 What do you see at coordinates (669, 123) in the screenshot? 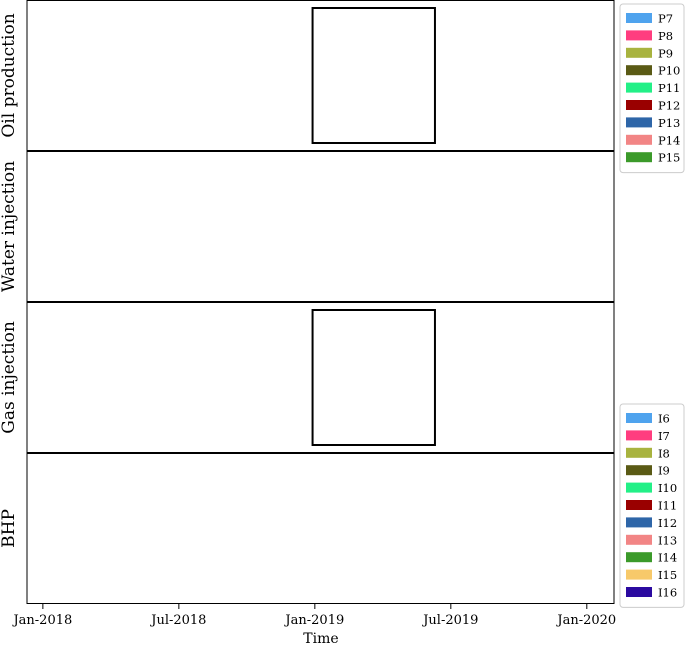
I see `legend-label-p13: P13` at bounding box center [669, 123].